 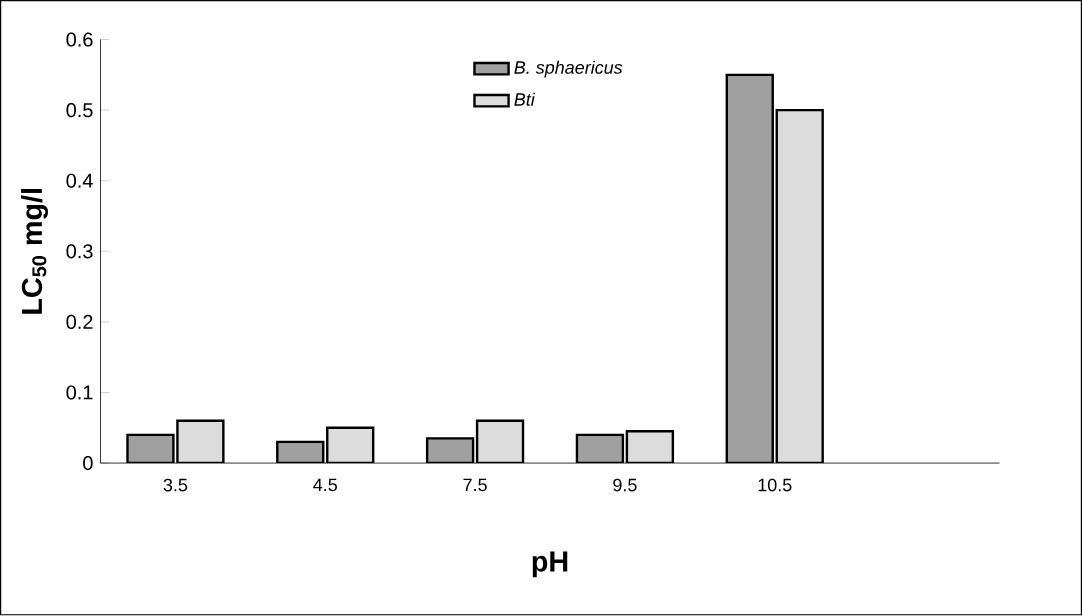 What do you see at coordinates (88, 463) in the screenshot?
I see `y-tick-label: 0` at bounding box center [88, 463].